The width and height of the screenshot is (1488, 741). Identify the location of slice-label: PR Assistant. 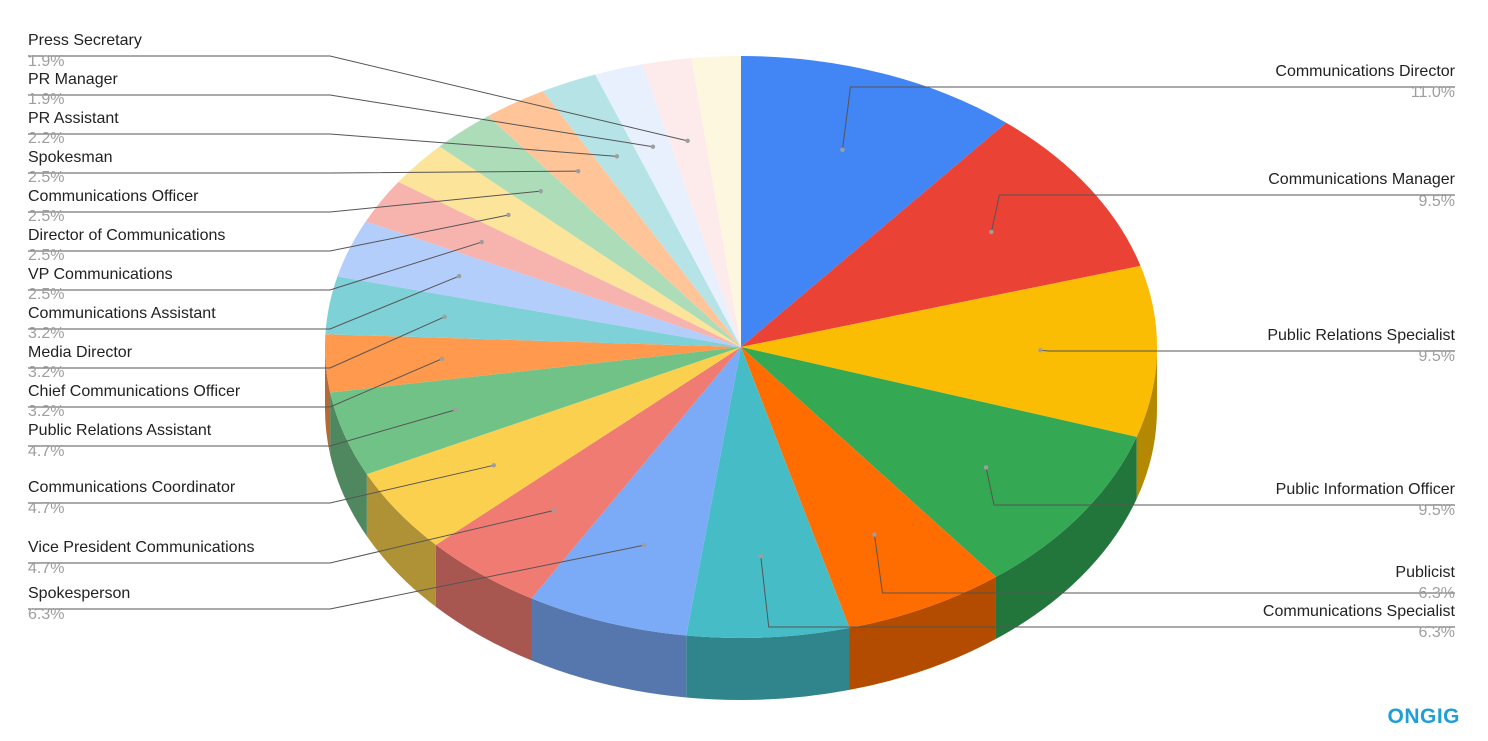
(73, 118).